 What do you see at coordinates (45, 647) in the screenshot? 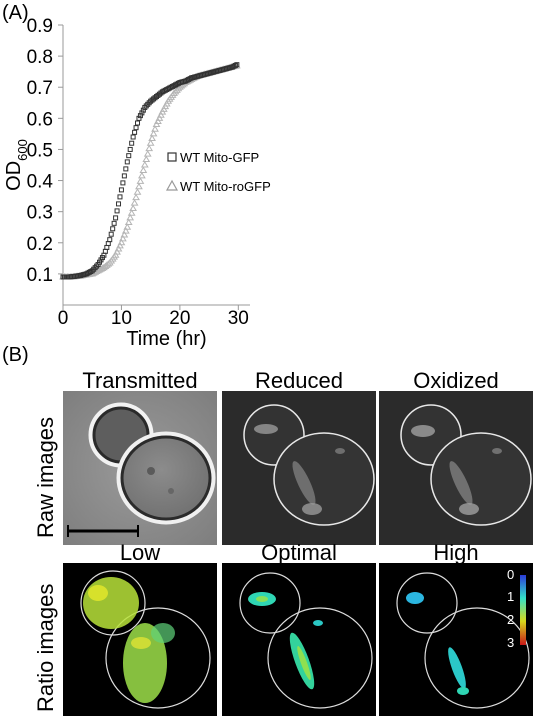
I see `row-label-ratio: Ratio images` at bounding box center [45, 647].